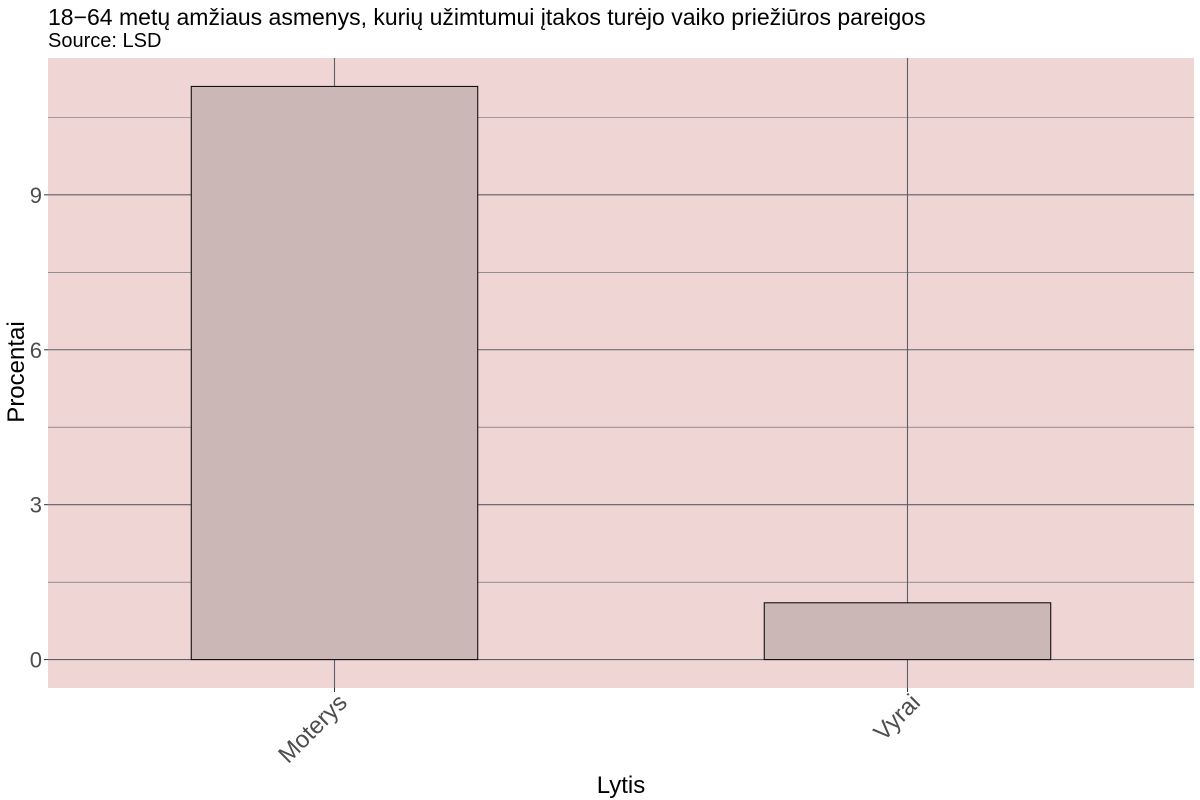  What do you see at coordinates (36, 660) in the screenshot?
I see `y-tick-label: 0` at bounding box center [36, 660].